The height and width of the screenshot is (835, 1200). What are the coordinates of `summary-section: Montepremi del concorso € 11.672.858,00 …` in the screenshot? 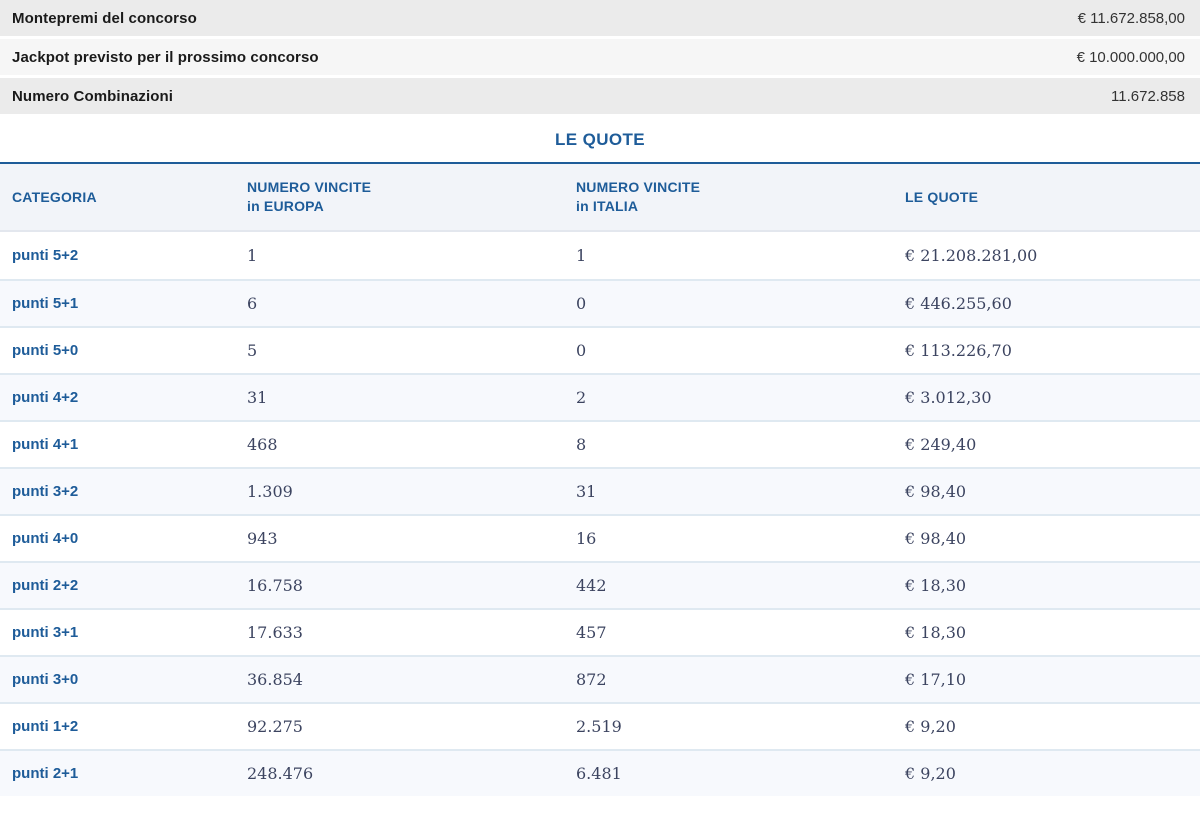 It's located at (600, 57).